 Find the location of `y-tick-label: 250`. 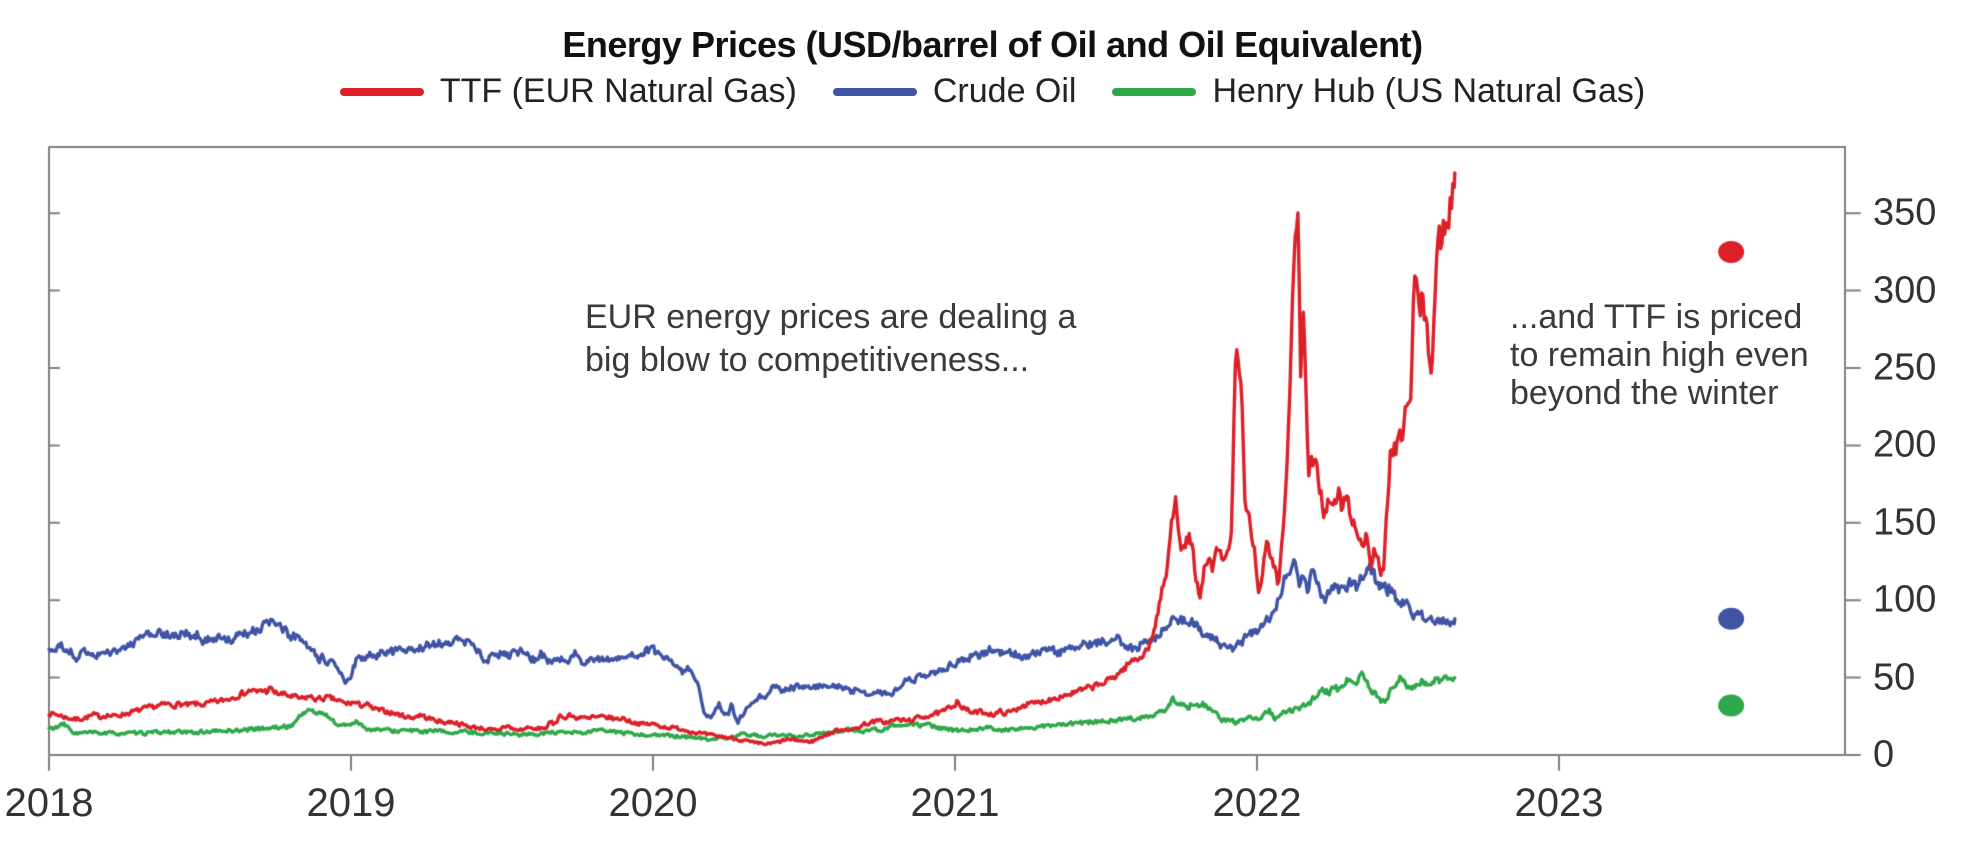

y-tick-label: 250 is located at coordinates (1905, 367).